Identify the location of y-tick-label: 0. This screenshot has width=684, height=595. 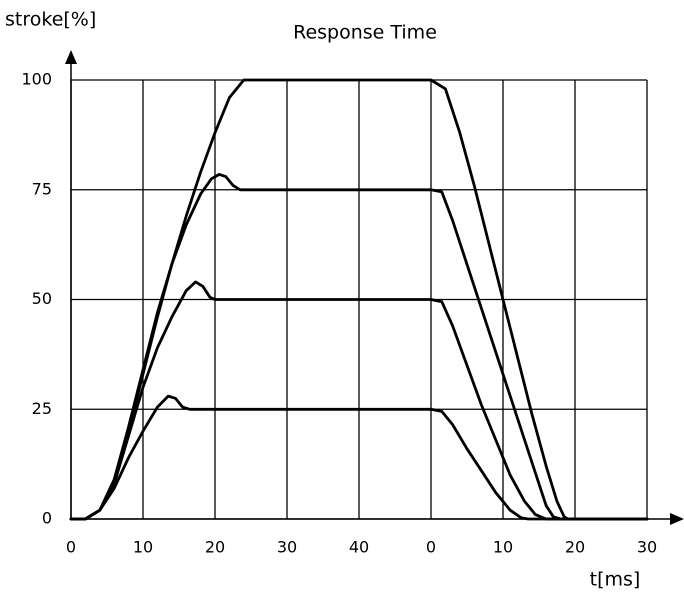
(47, 518).